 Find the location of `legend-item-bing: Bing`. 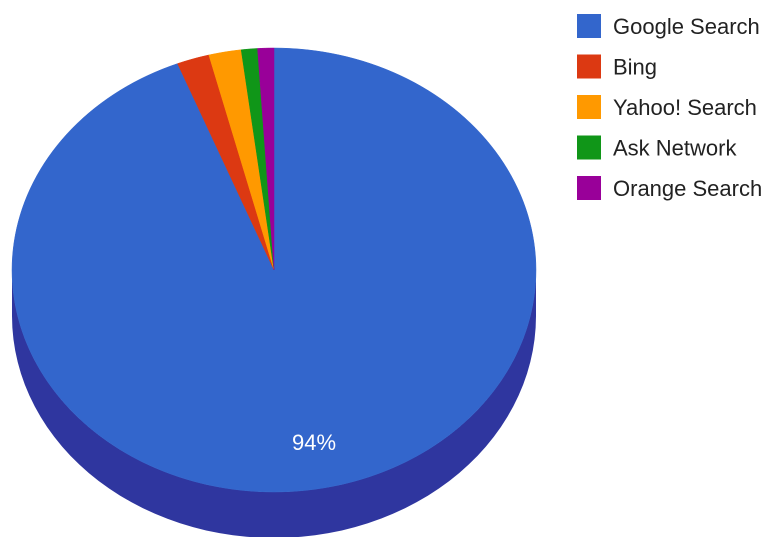

legend-item-bing: Bing is located at coordinates (617, 67).